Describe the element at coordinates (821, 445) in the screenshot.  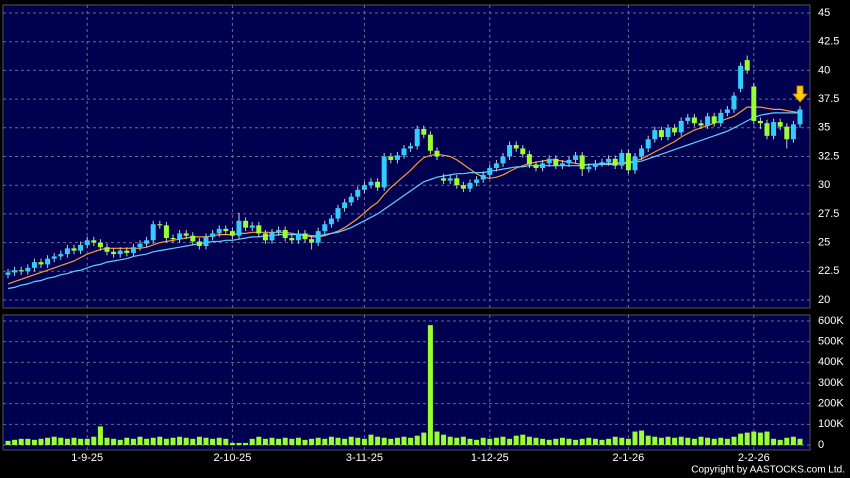
I see `volume-tick-label: 0` at that location.